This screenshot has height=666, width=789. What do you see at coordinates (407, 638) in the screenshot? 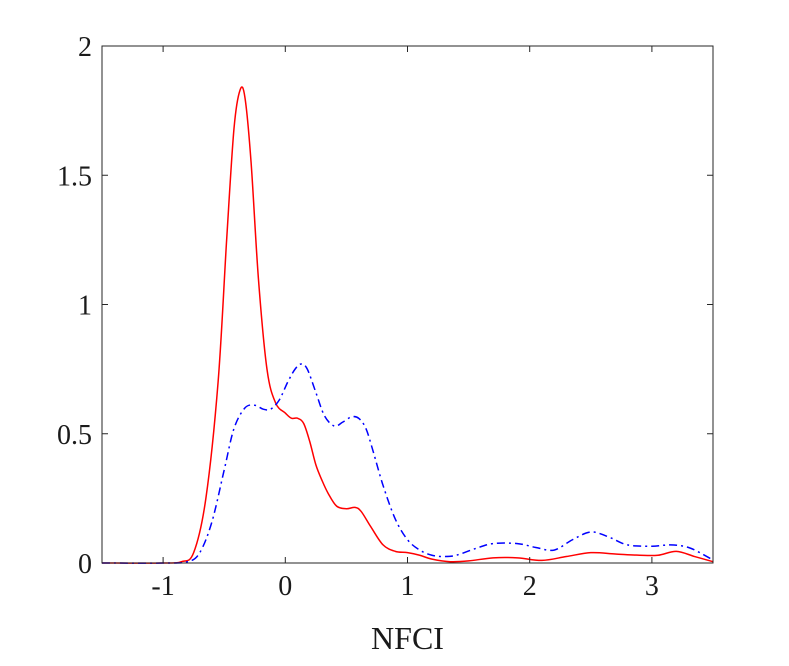
I see `x-axis-title: NFCI` at bounding box center [407, 638].